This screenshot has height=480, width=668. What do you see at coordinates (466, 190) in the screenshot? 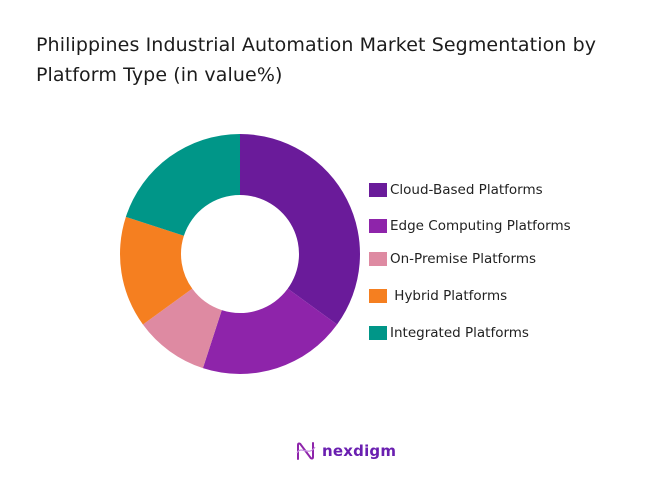
I see `legend-label: Cloud-Based Platforms` at bounding box center [466, 190].